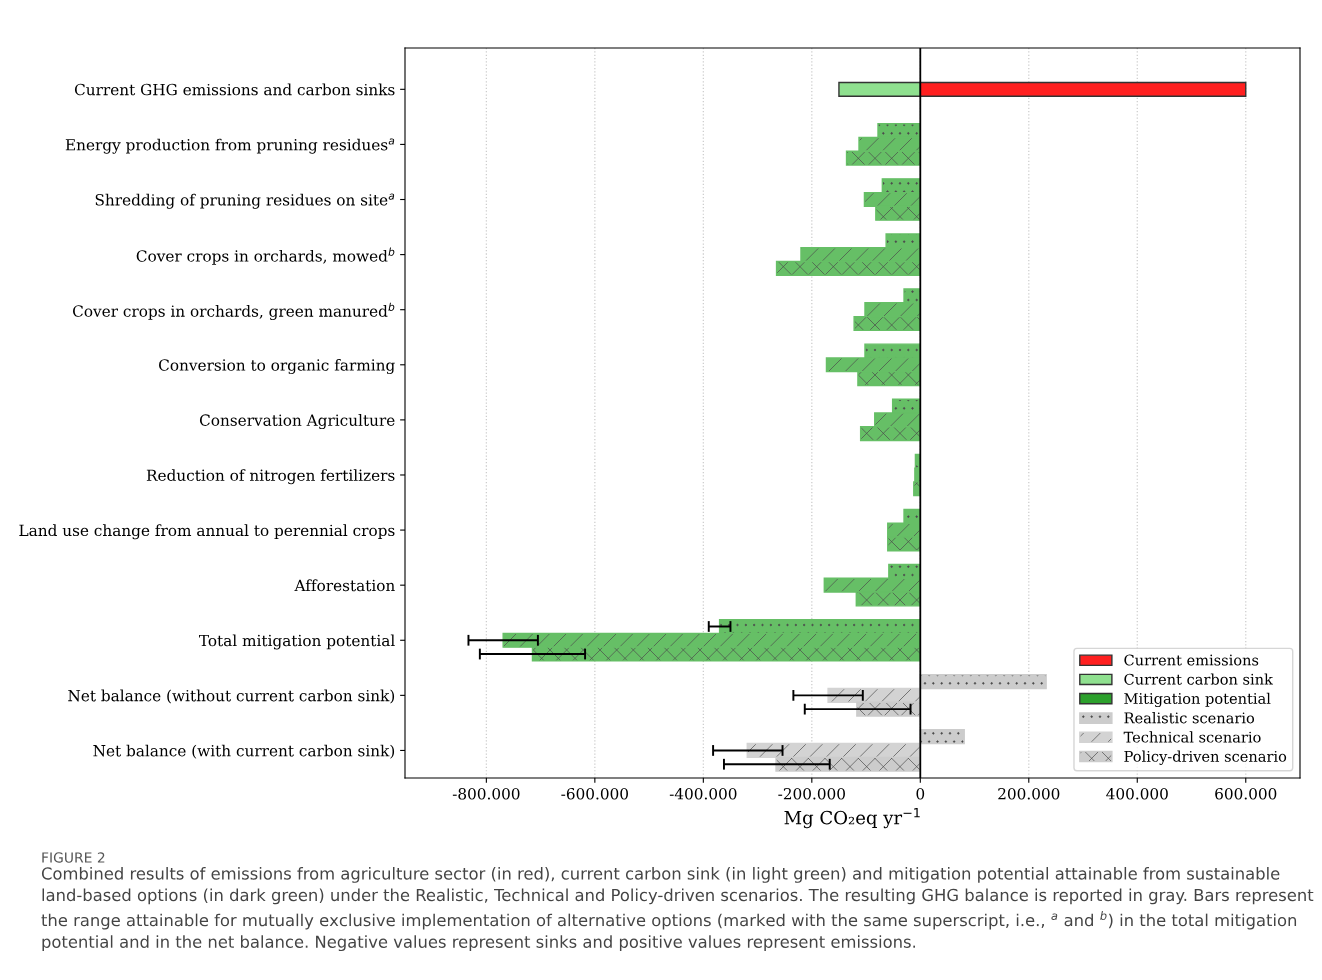  Describe the element at coordinates (486, 793) in the screenshot. I see `x-tick-label: -800.000` at that location.